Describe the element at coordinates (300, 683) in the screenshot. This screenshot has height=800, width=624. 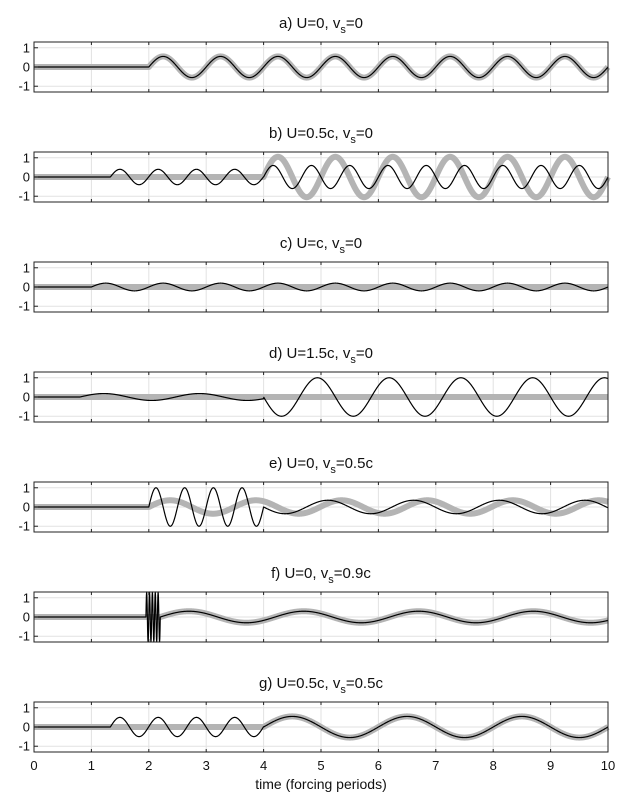
I see `panel-title-main: g) U=0.5c, v` at that location.